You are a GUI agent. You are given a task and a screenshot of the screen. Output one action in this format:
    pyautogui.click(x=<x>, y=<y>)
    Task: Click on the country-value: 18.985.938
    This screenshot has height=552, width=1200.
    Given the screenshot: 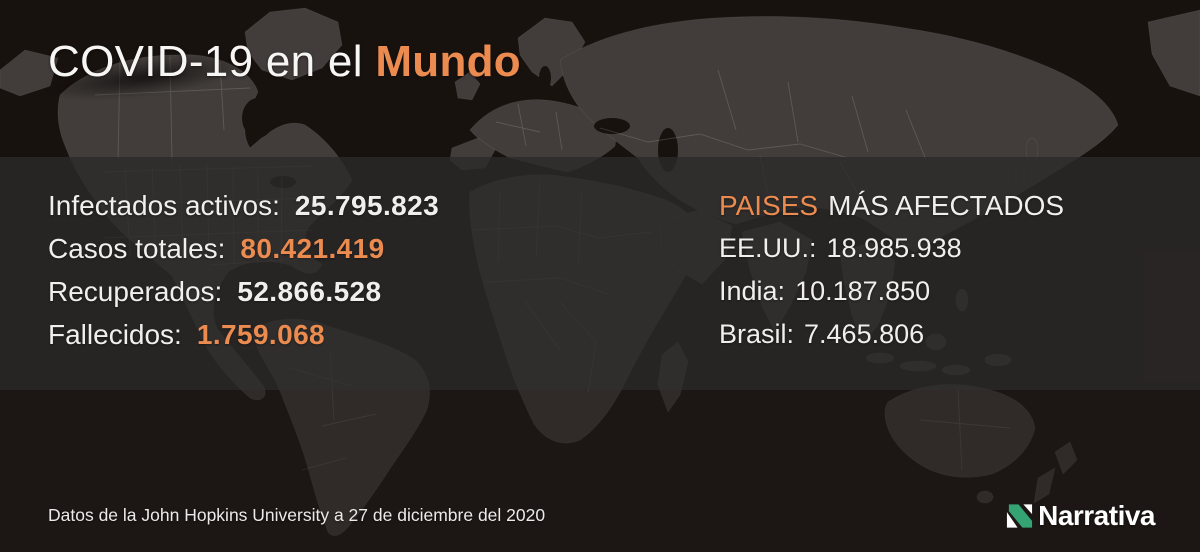 What is the action you would take?
    pyautogui.click(x=894, y=248)
    